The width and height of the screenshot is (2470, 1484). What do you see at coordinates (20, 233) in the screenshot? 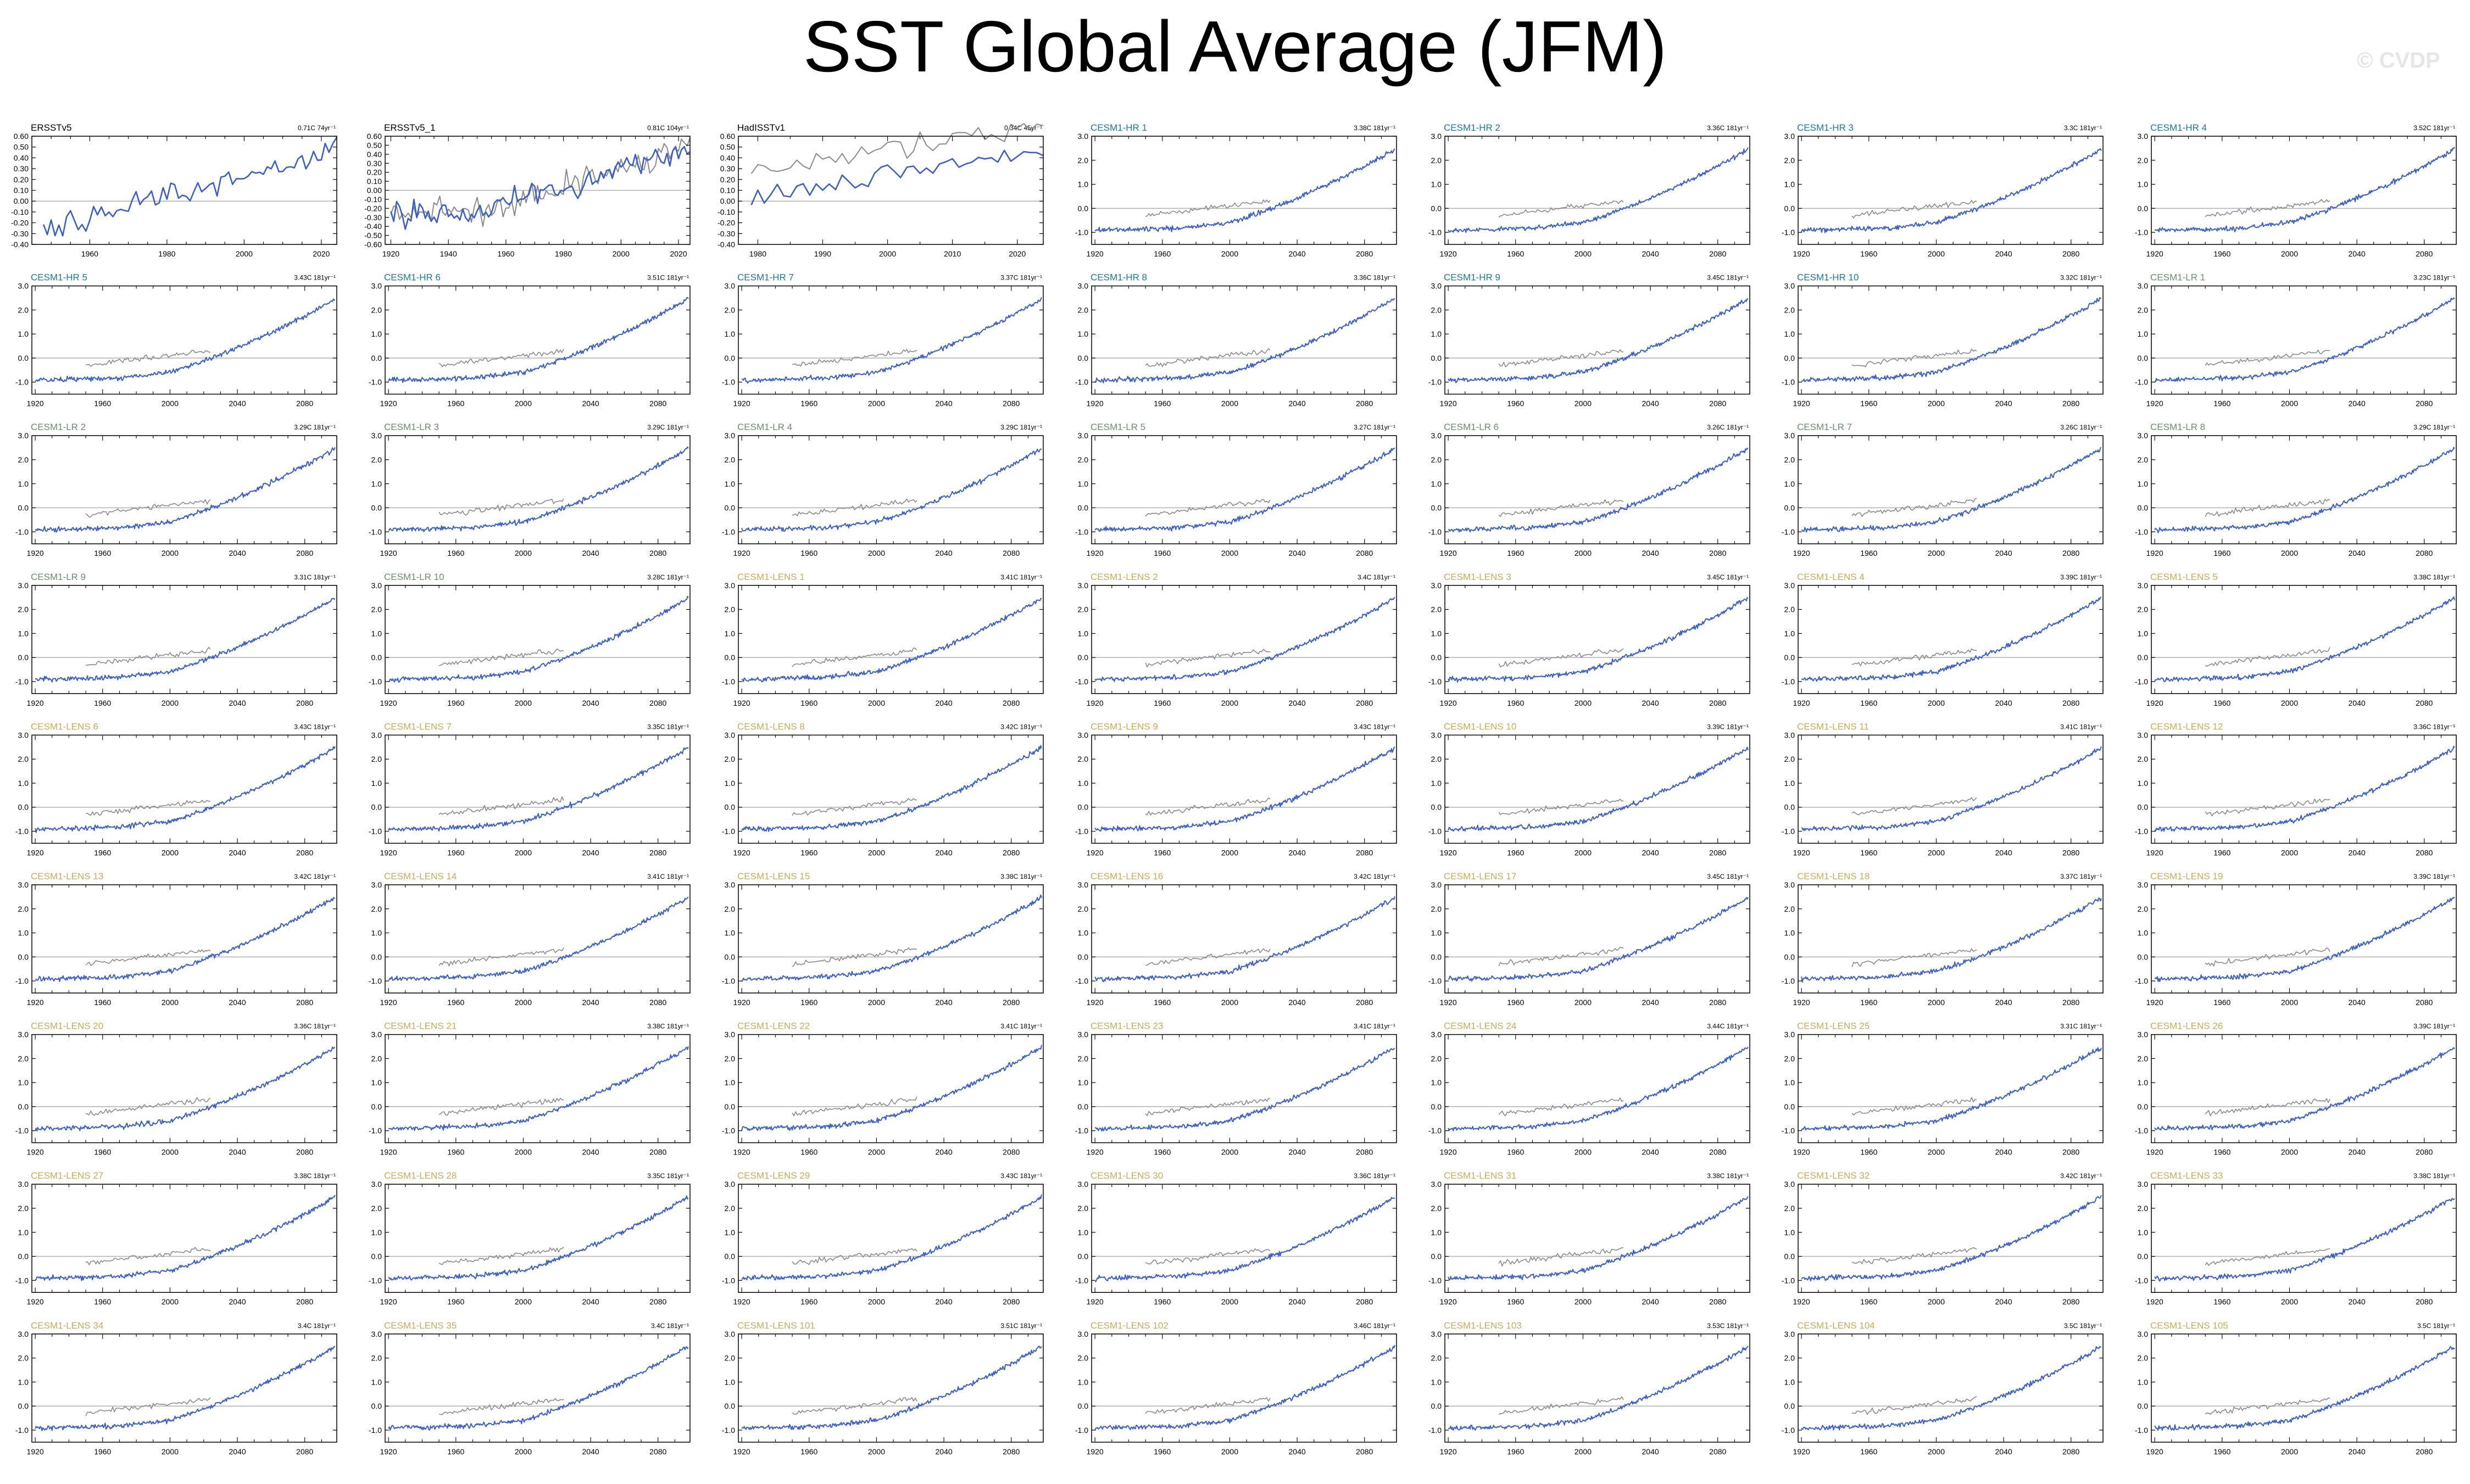
I see `y-tick-label: -0.30` at bounding box center [20, 233].